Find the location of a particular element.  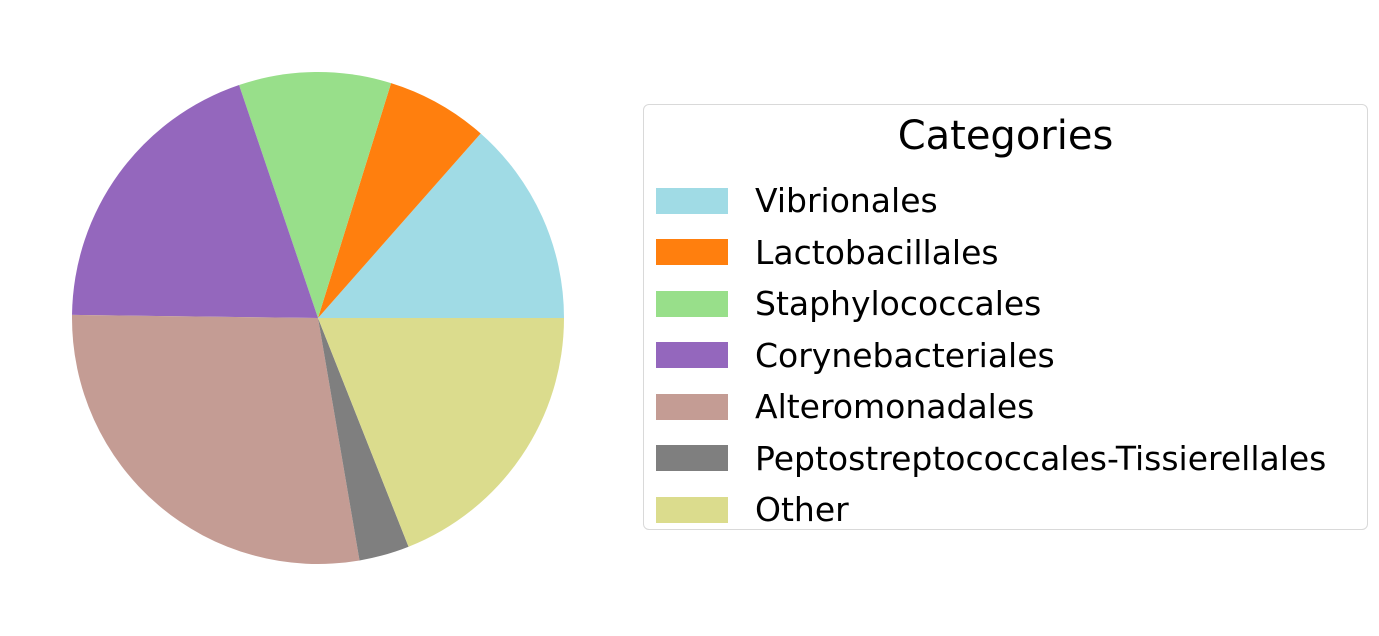

pie-slice-corynebacteriales is located at coordinates (195, 201).